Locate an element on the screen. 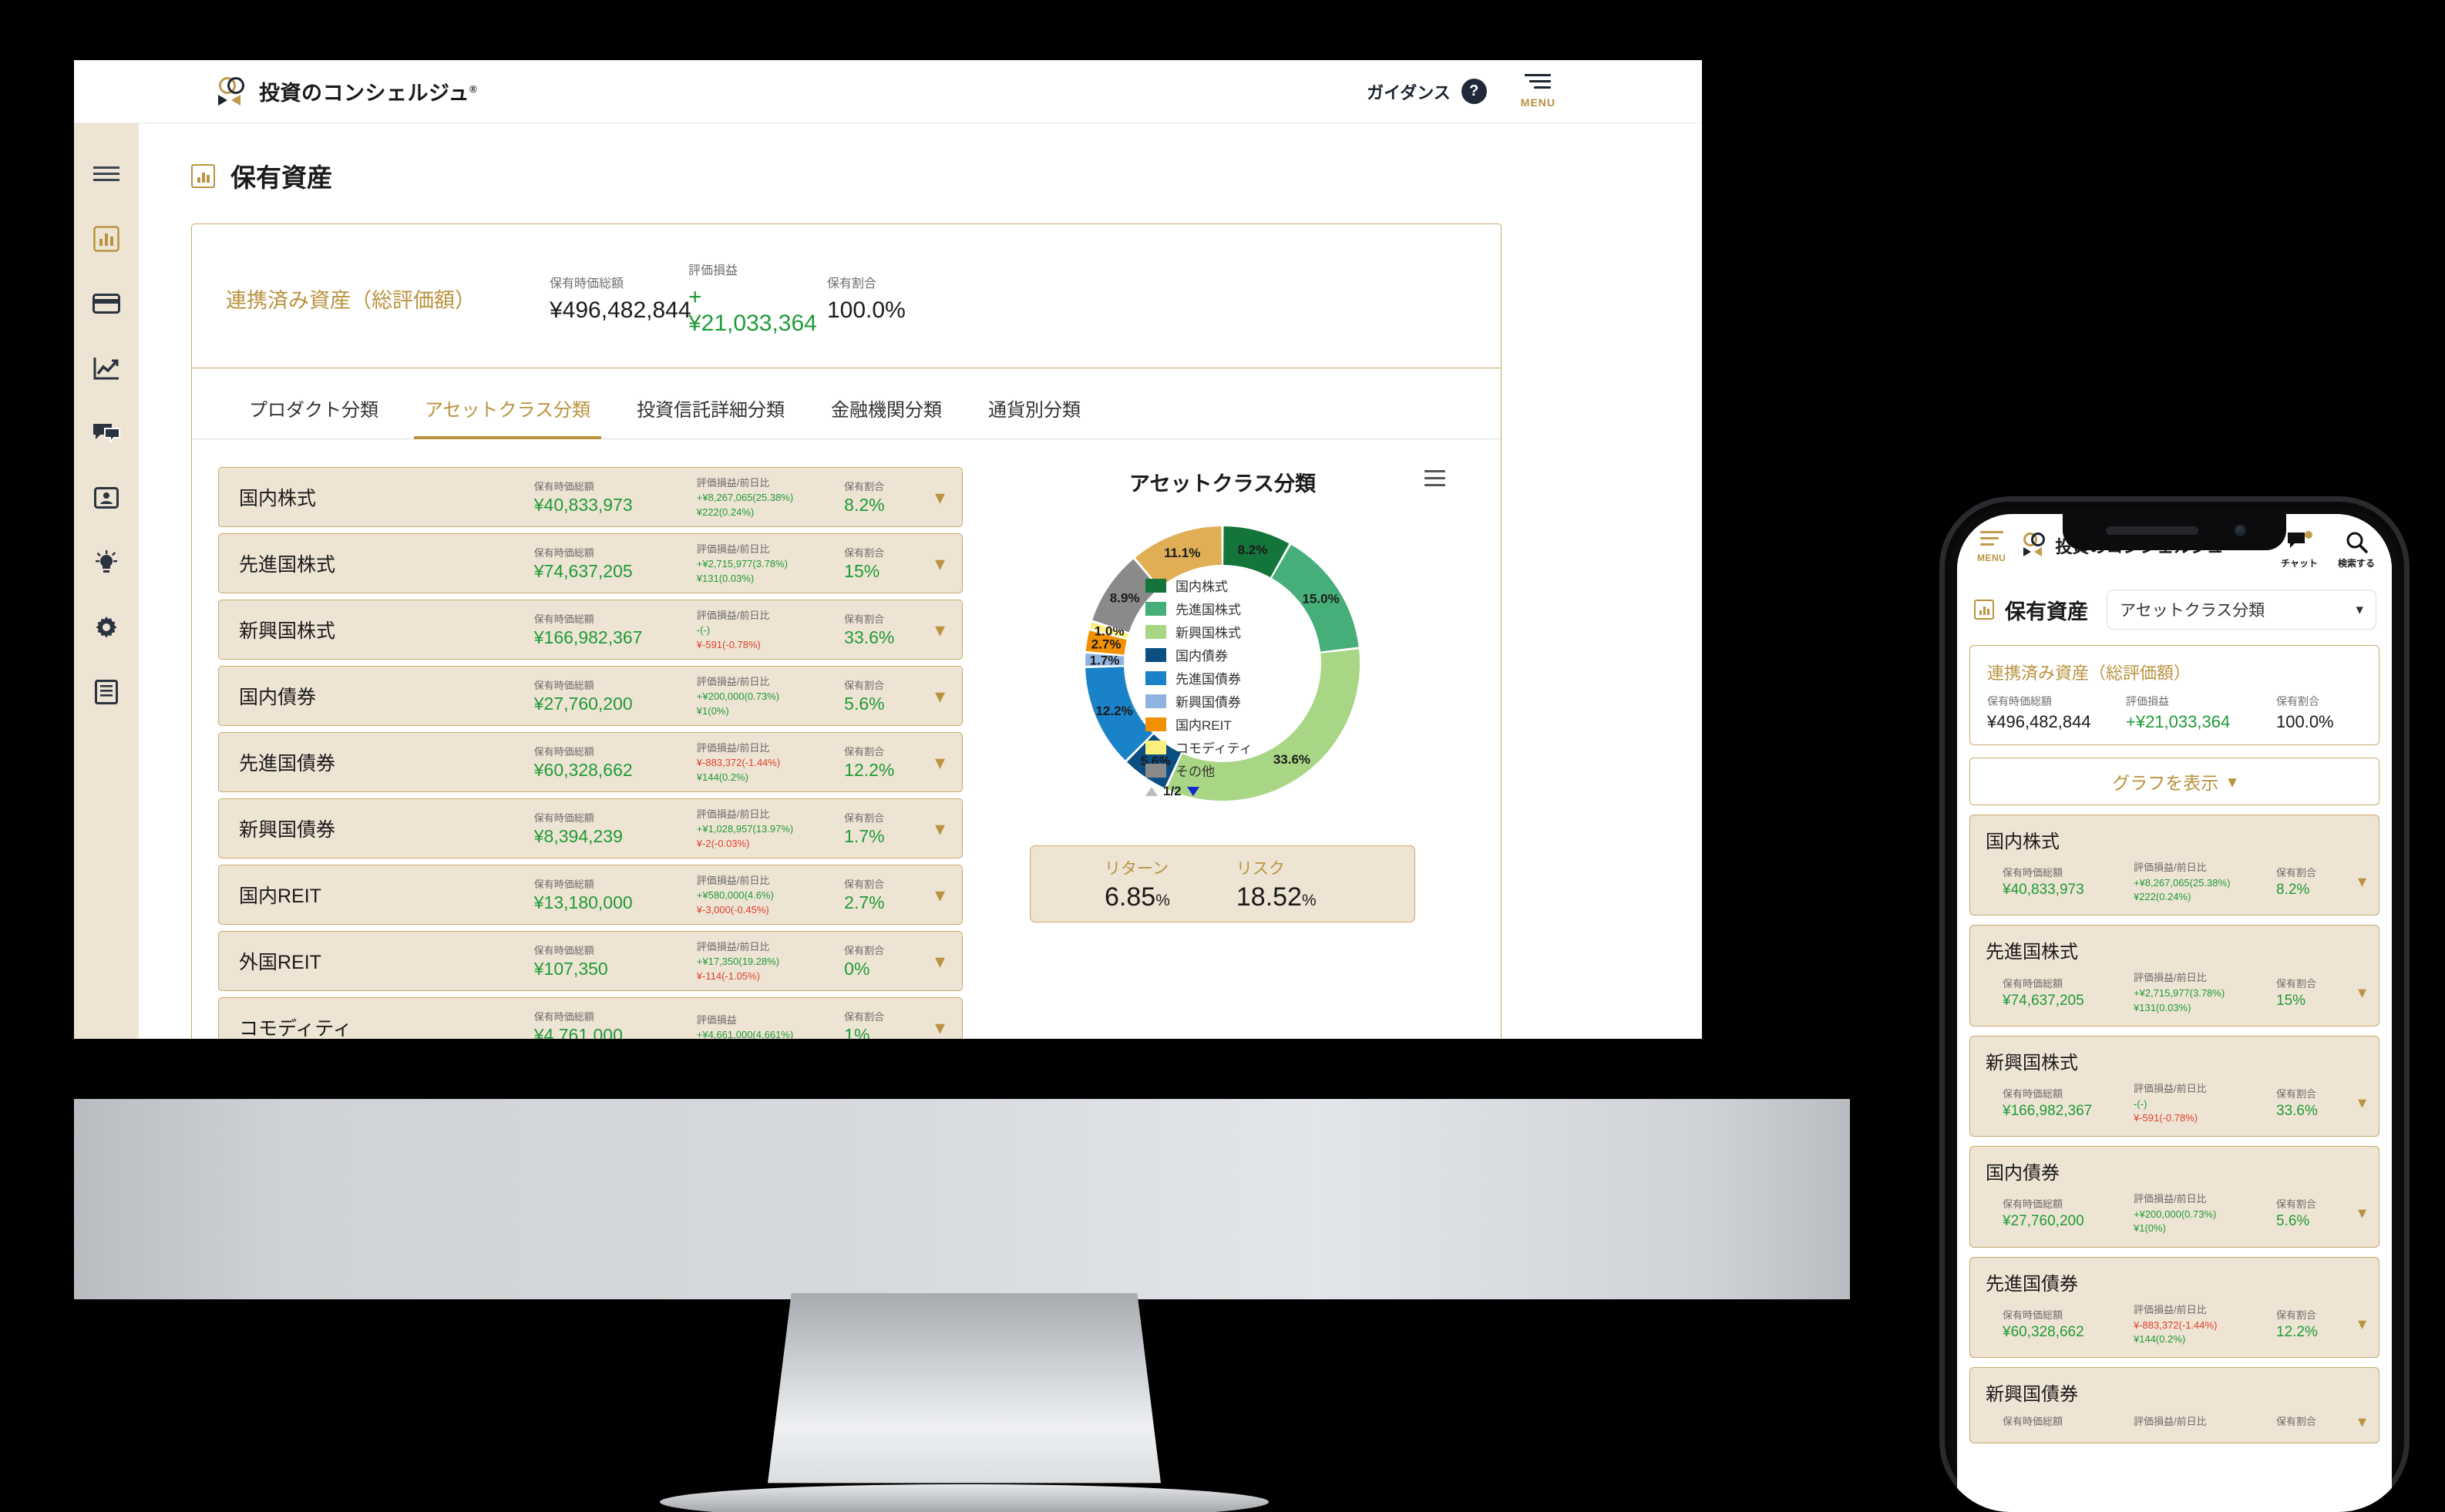 The image size is (2445, 1512). legend-item: 先進国株式 is located at coordinates (1199, 608).